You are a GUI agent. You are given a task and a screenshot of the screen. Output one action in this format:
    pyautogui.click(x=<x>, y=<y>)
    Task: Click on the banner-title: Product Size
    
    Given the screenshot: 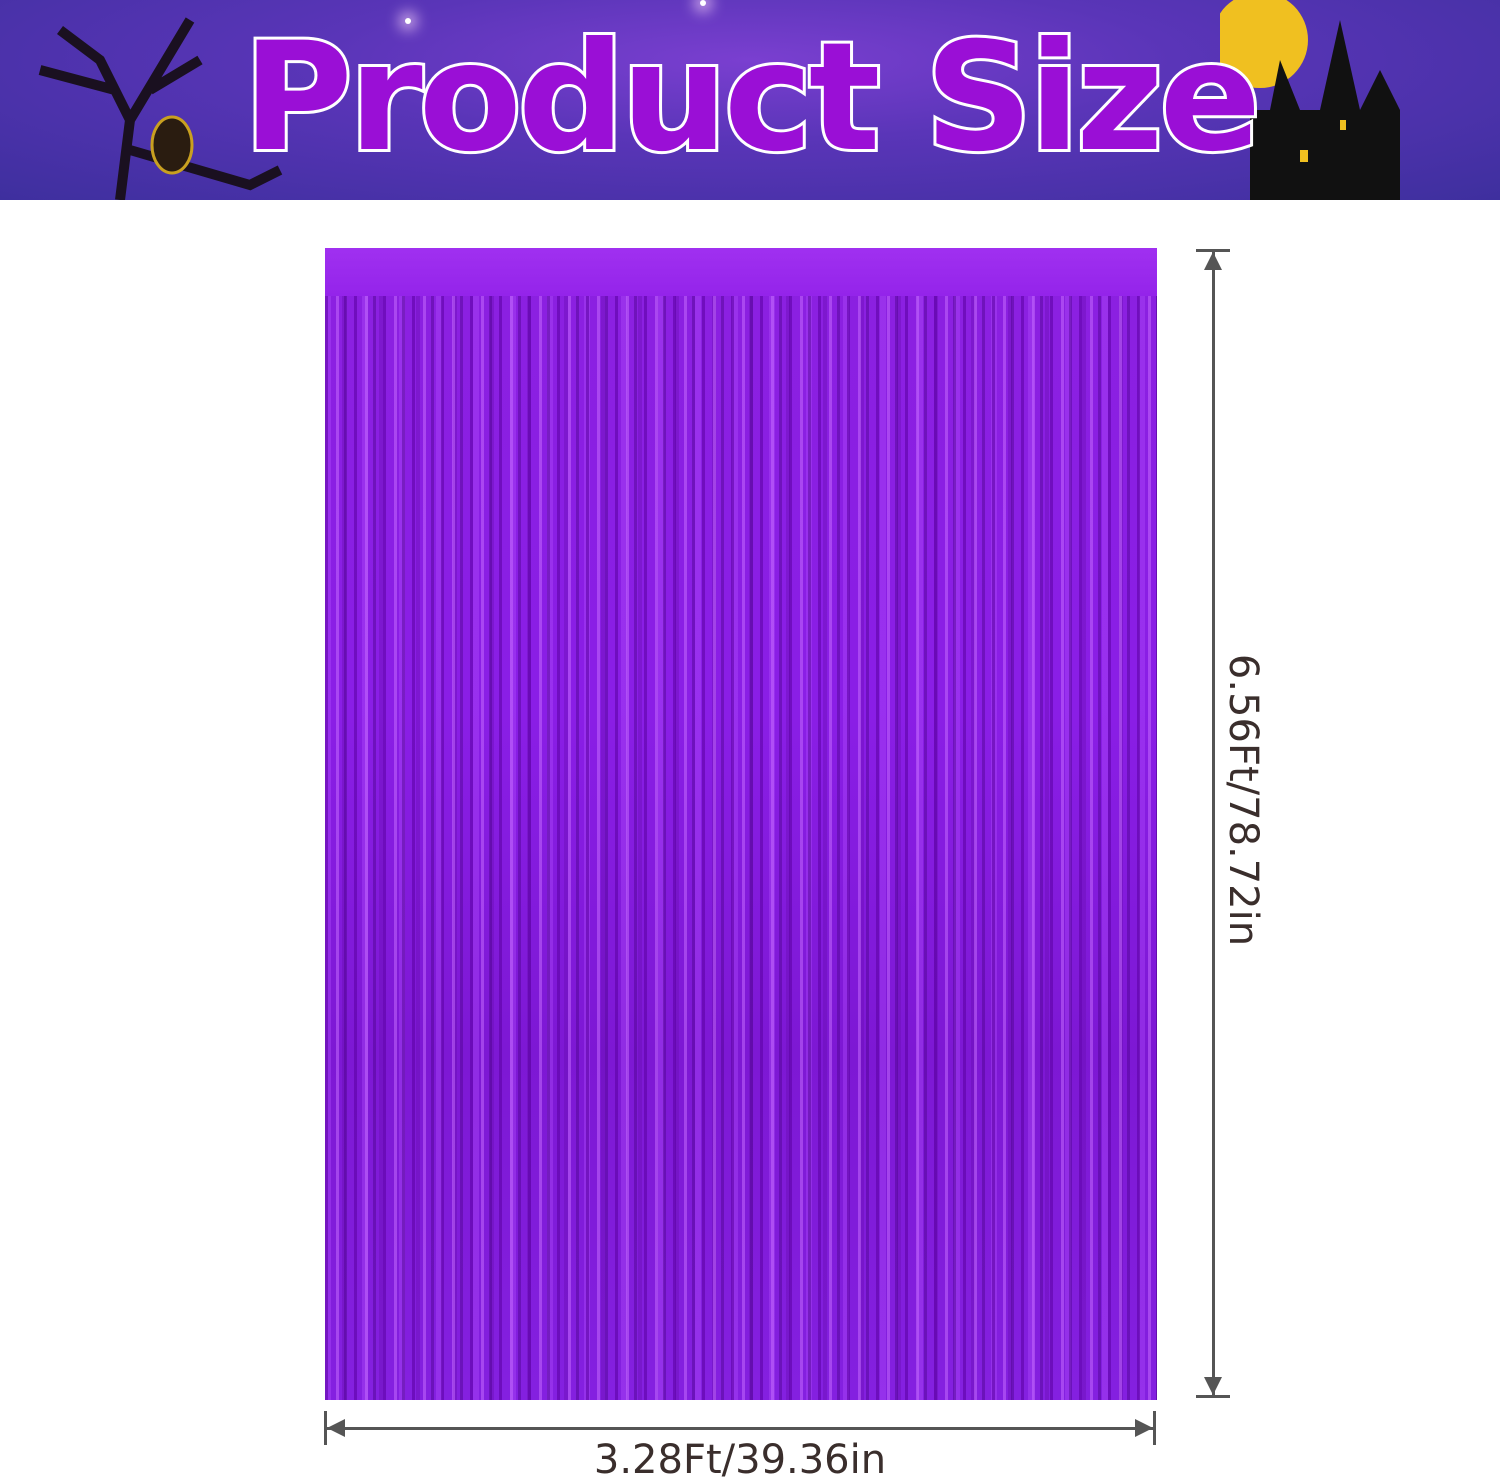 What is the action you would take?
    pyautogui.click(x=752, y=98)
    